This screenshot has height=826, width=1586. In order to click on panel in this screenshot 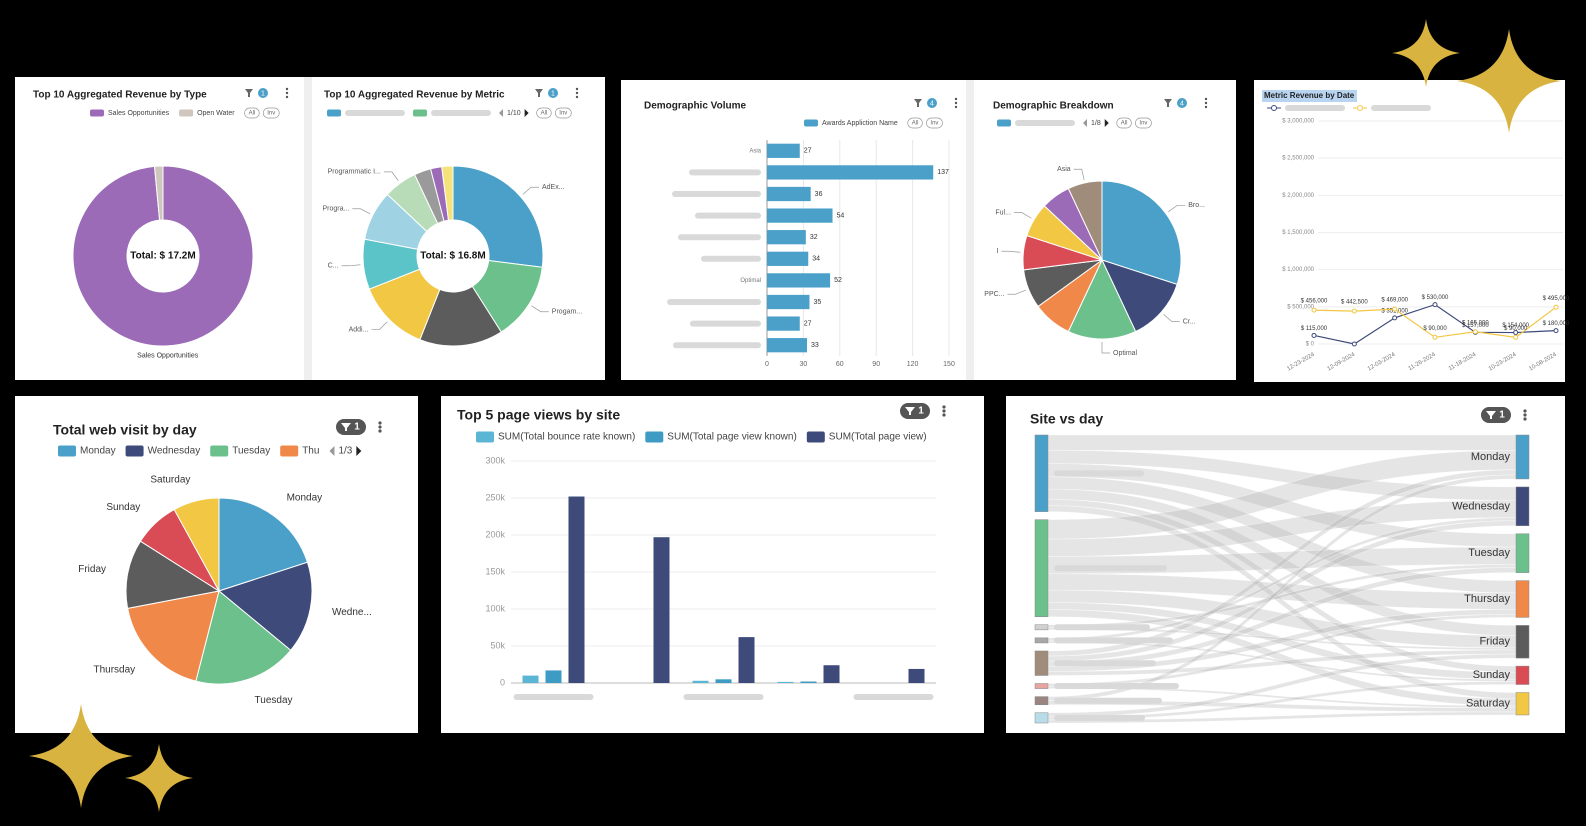, I will do `click(1409, 231)`.